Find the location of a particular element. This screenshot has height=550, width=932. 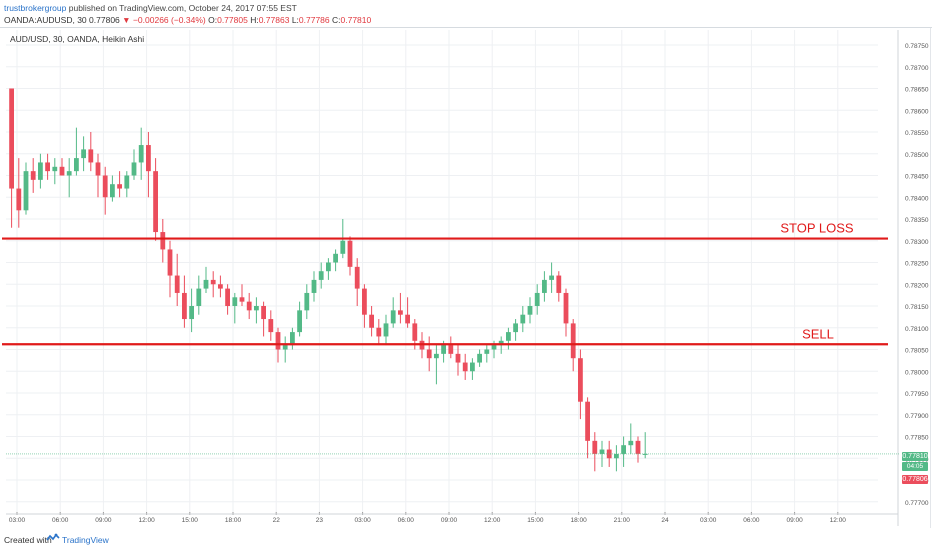

low-value: 0.77786 is located at coordinates (314, 20).